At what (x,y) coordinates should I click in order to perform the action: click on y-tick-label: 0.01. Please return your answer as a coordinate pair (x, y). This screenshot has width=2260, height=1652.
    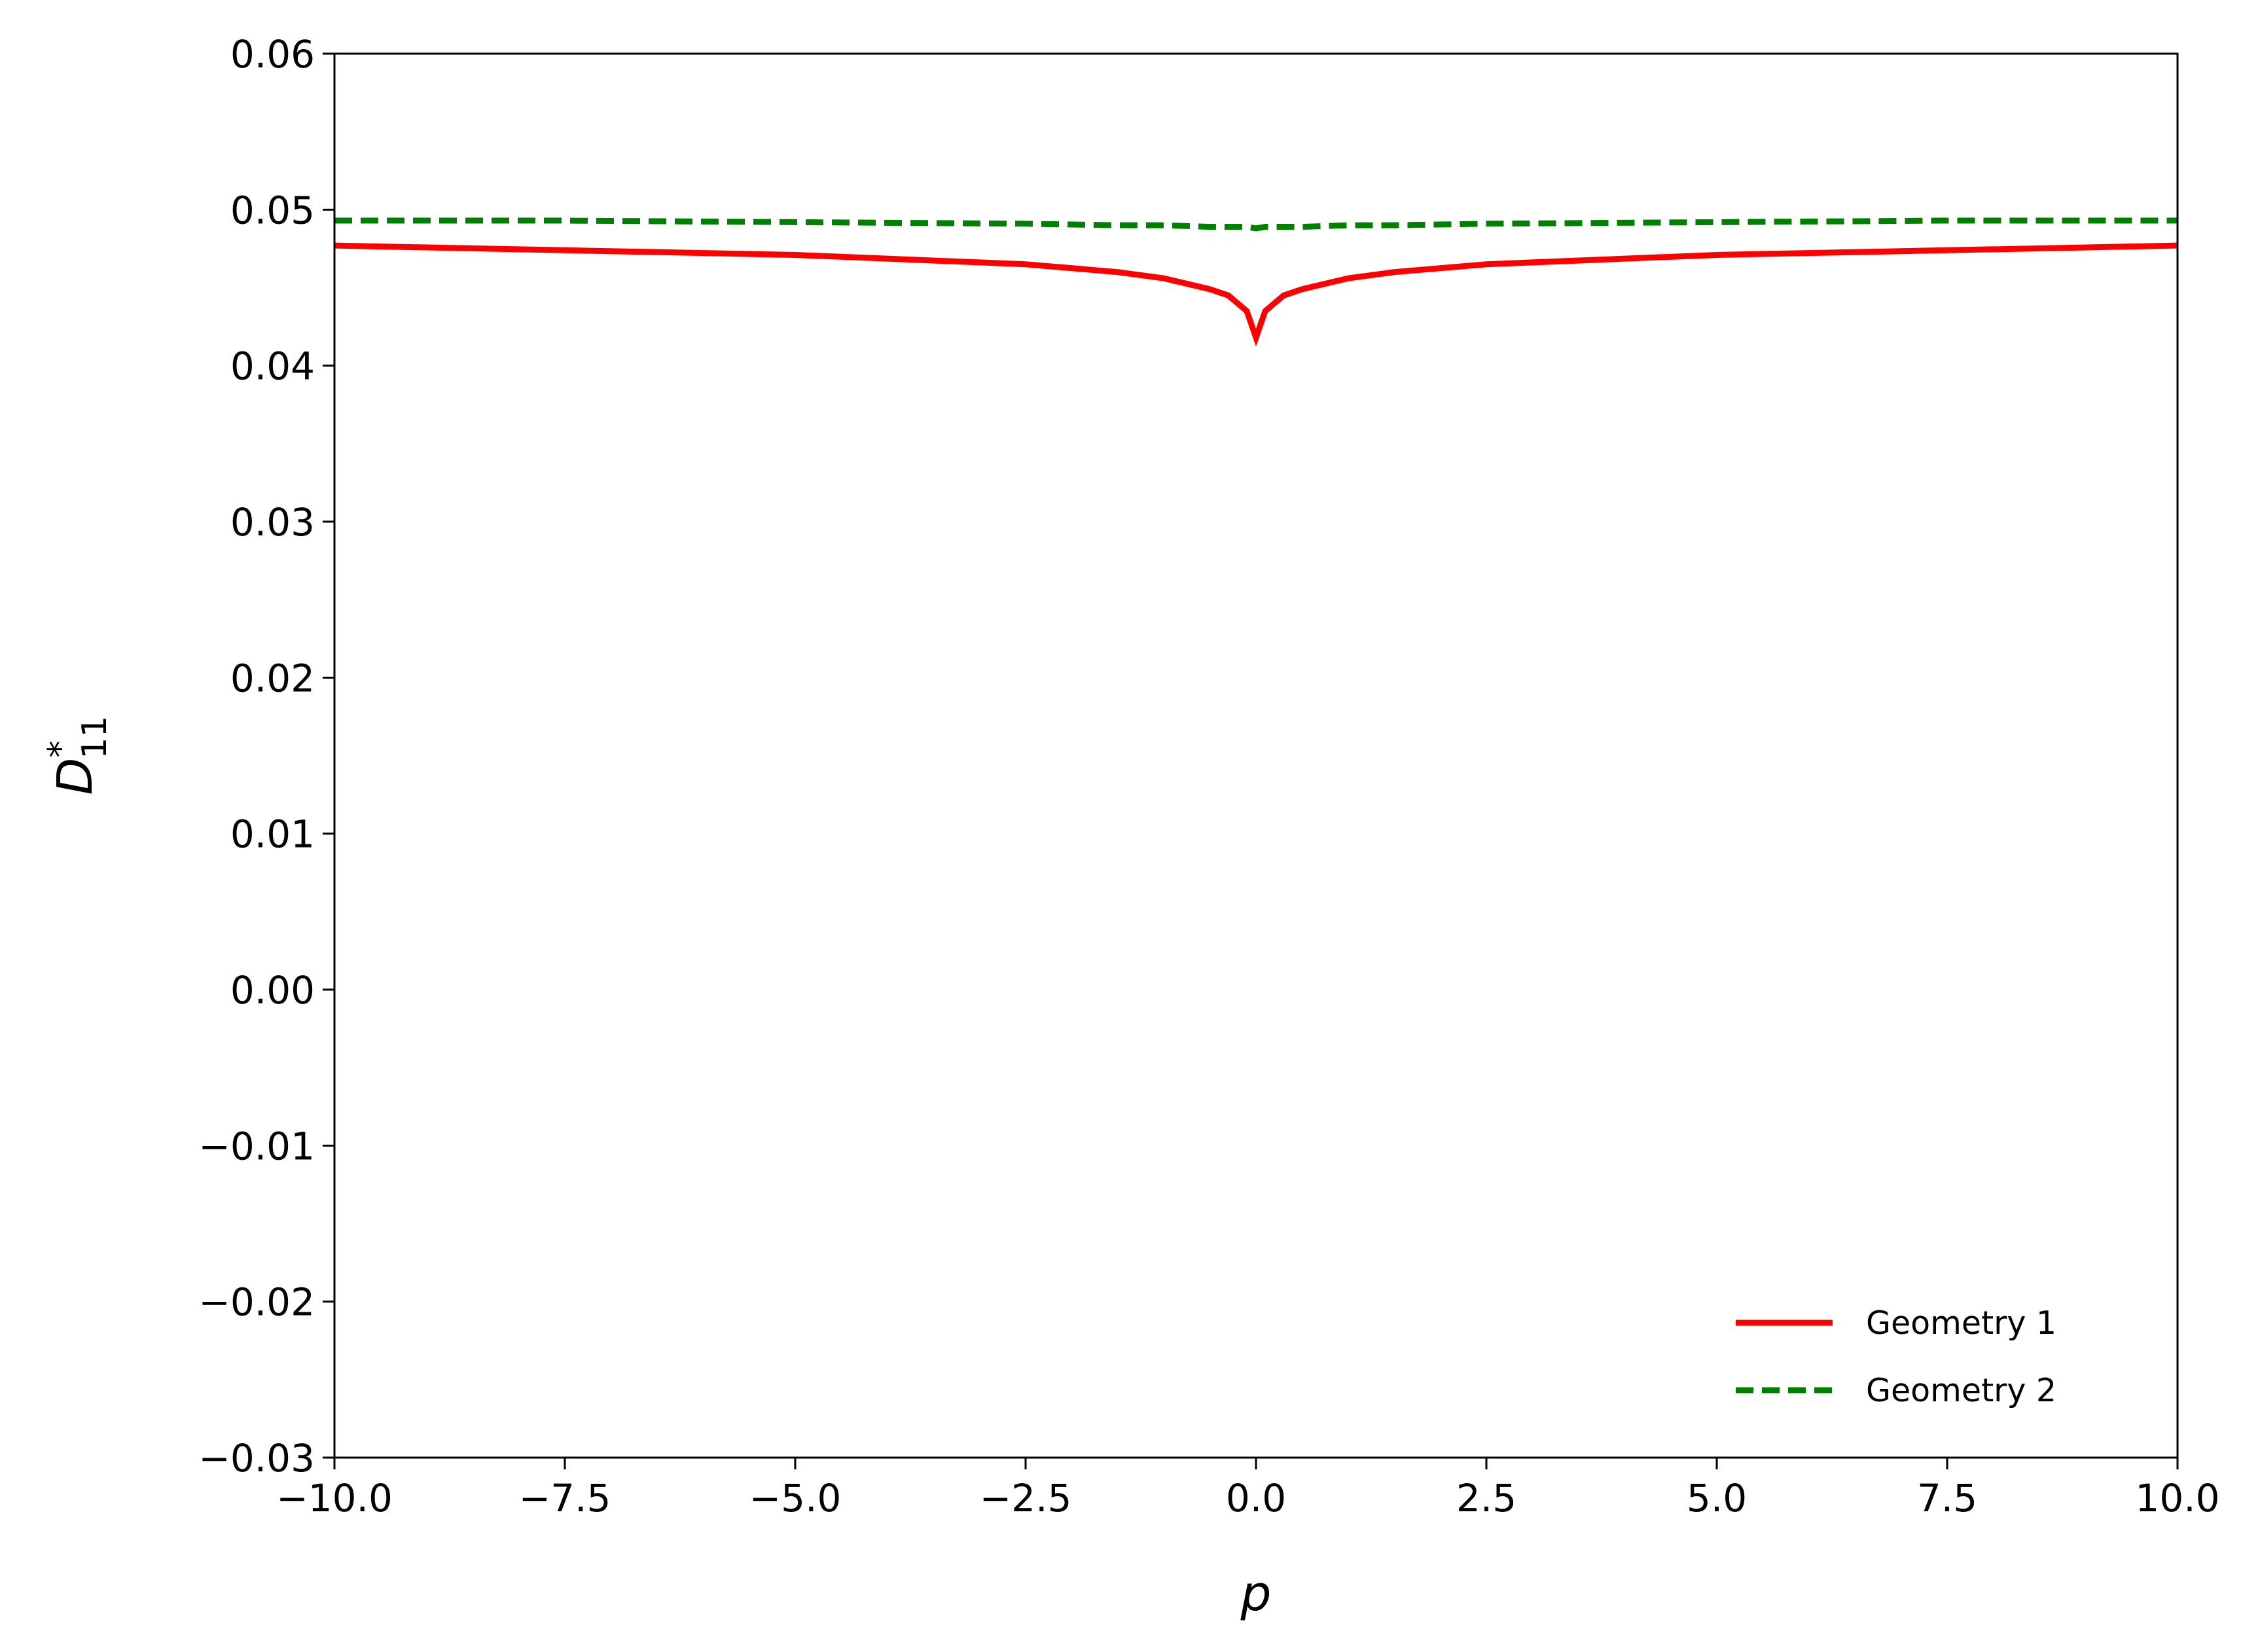
    Looking at the image, I should click on (272, 835).